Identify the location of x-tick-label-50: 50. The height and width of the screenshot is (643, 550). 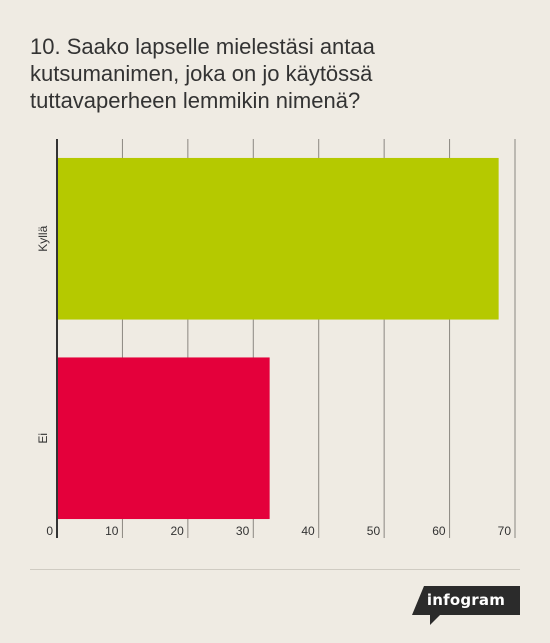
(374, 531).